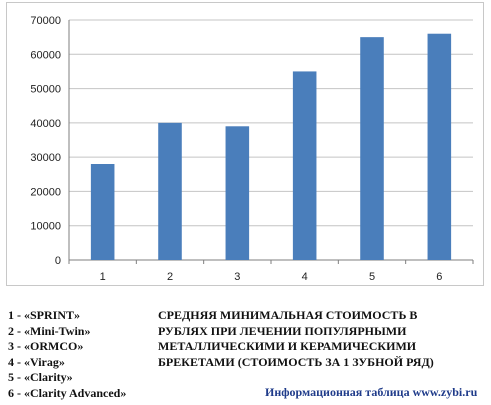 Image resolution: width=491 pixels, height=405 pixels. What do you see at coordinates (45, 55) in the screenshot?
I see `y-tick-label: 60000` at bounding box center [45, 55].